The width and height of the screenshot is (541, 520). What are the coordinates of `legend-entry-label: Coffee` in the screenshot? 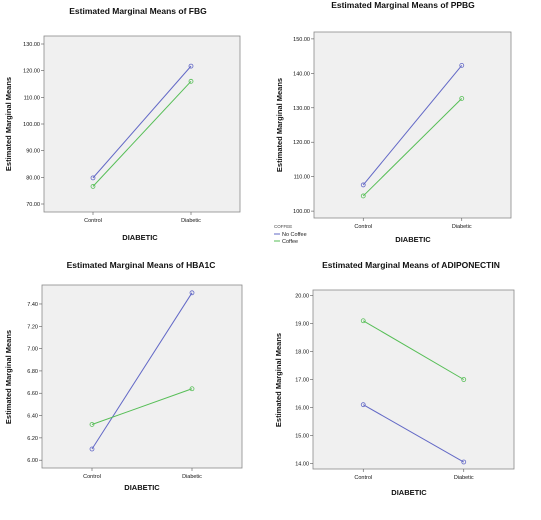 It's located at (290, 242).